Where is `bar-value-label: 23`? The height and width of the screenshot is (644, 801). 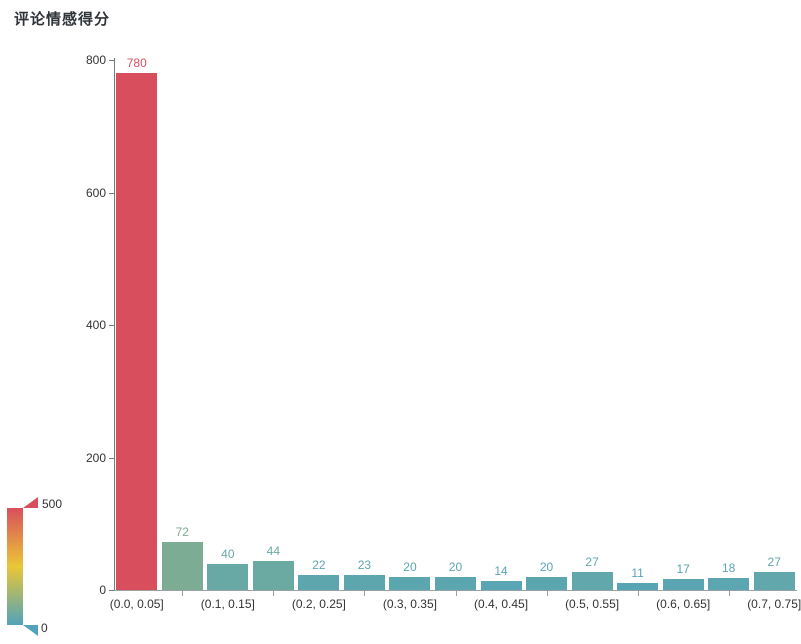
bar-value-label: 23 is located at coordinates (364, 564).